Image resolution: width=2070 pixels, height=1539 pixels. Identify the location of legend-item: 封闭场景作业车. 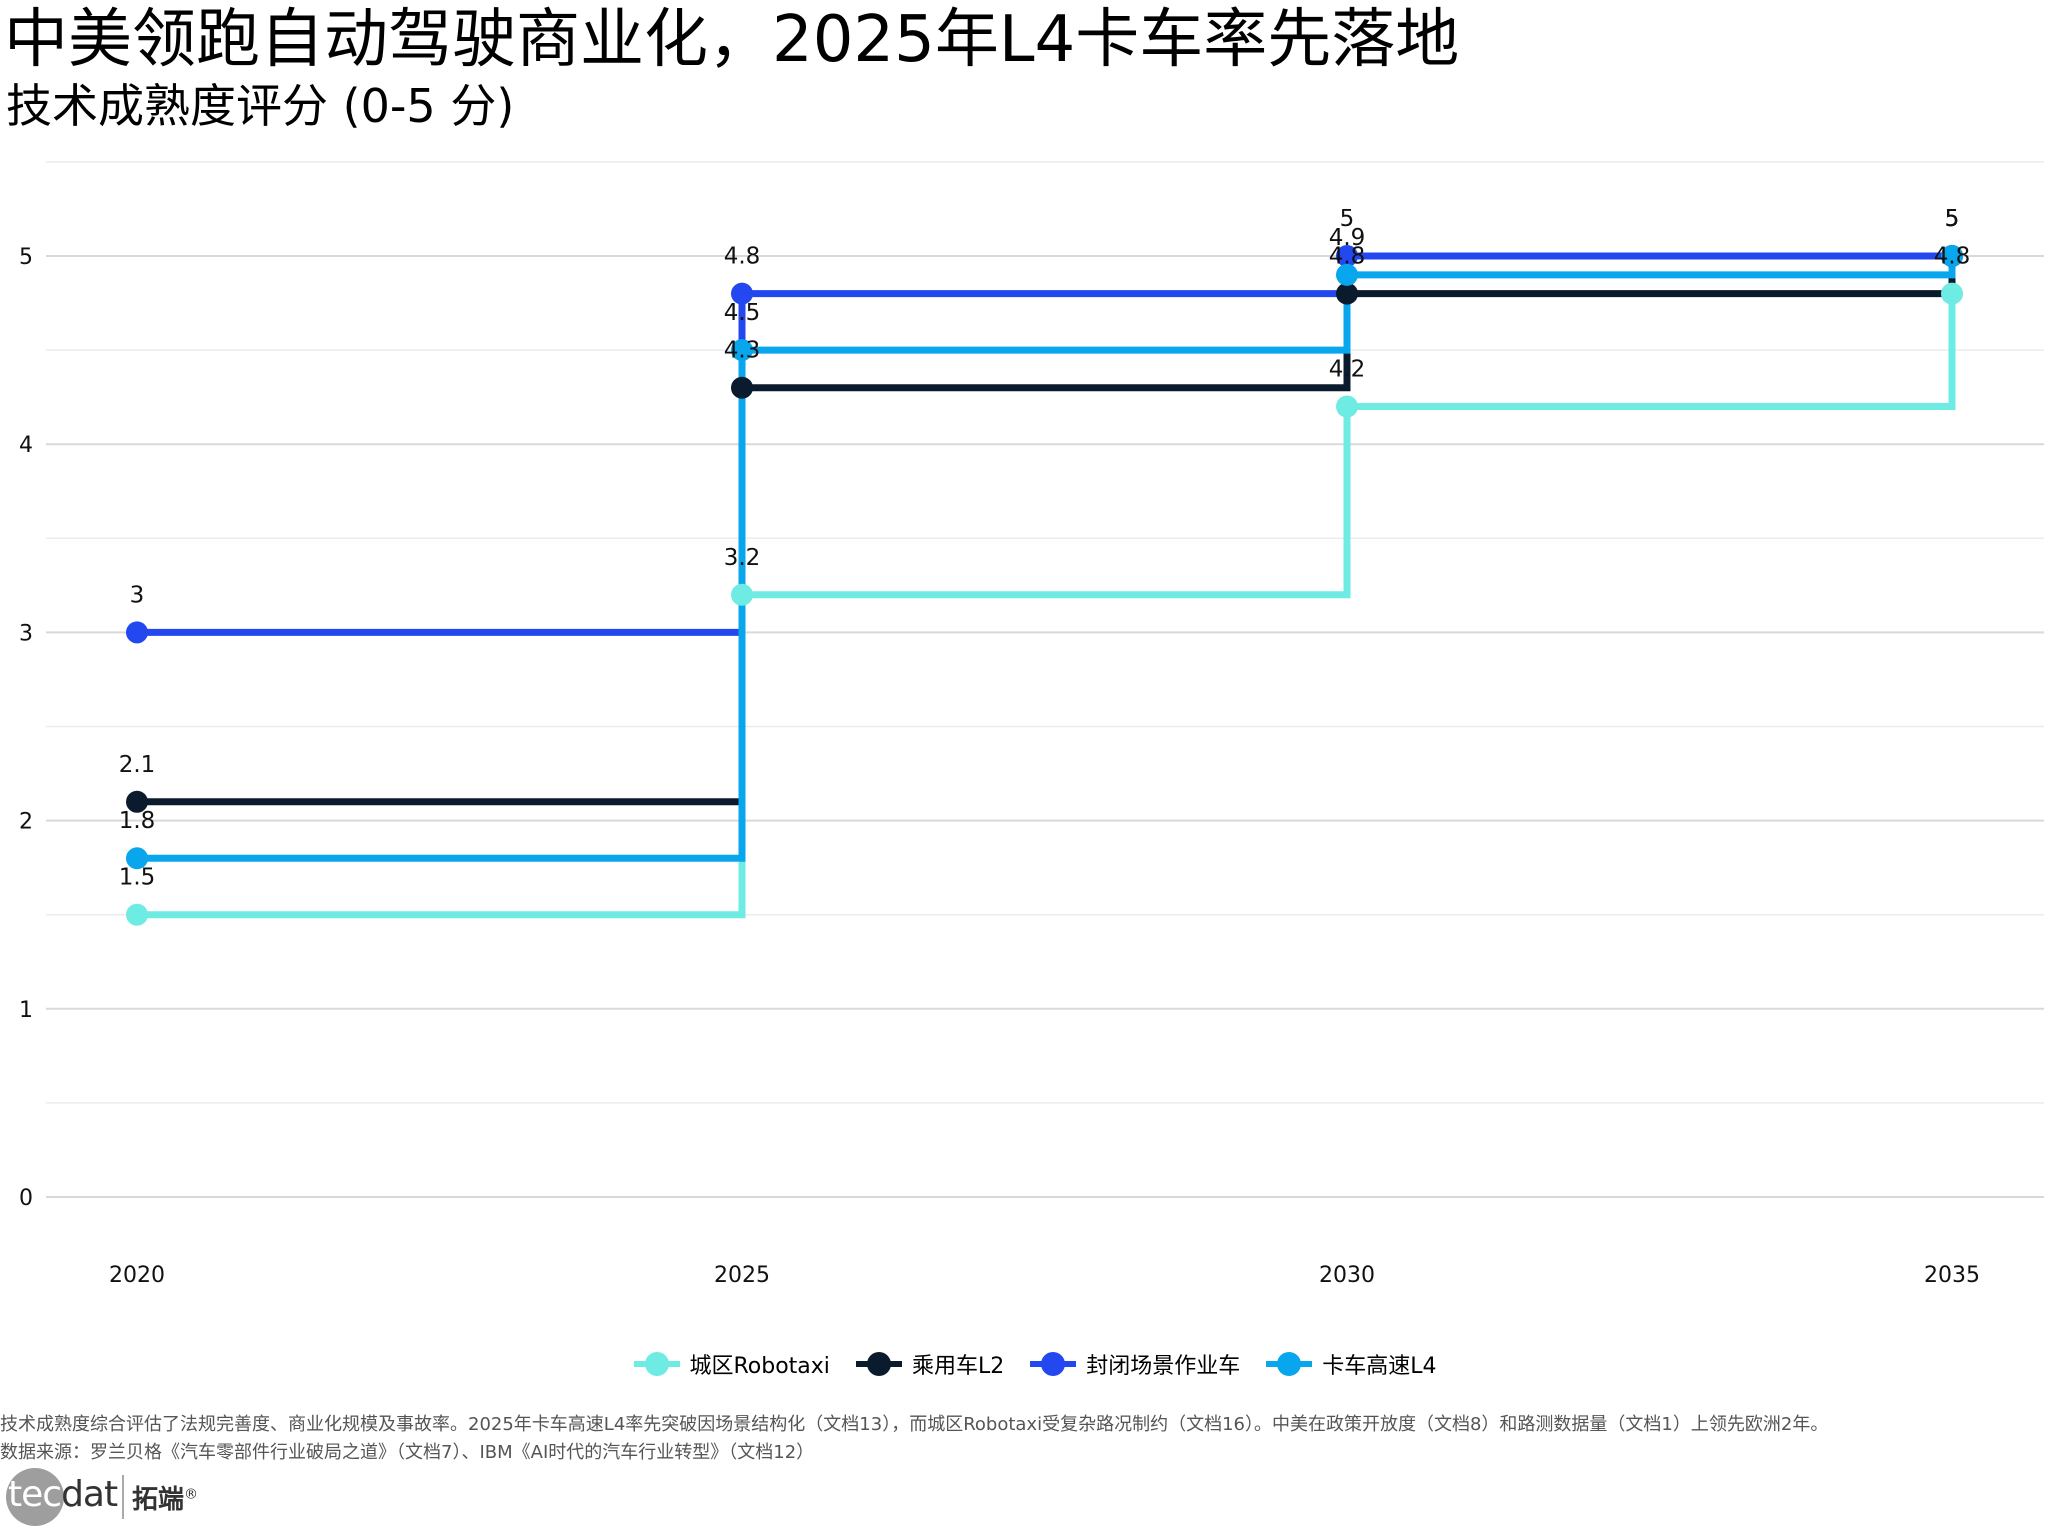
(1135, 1364).